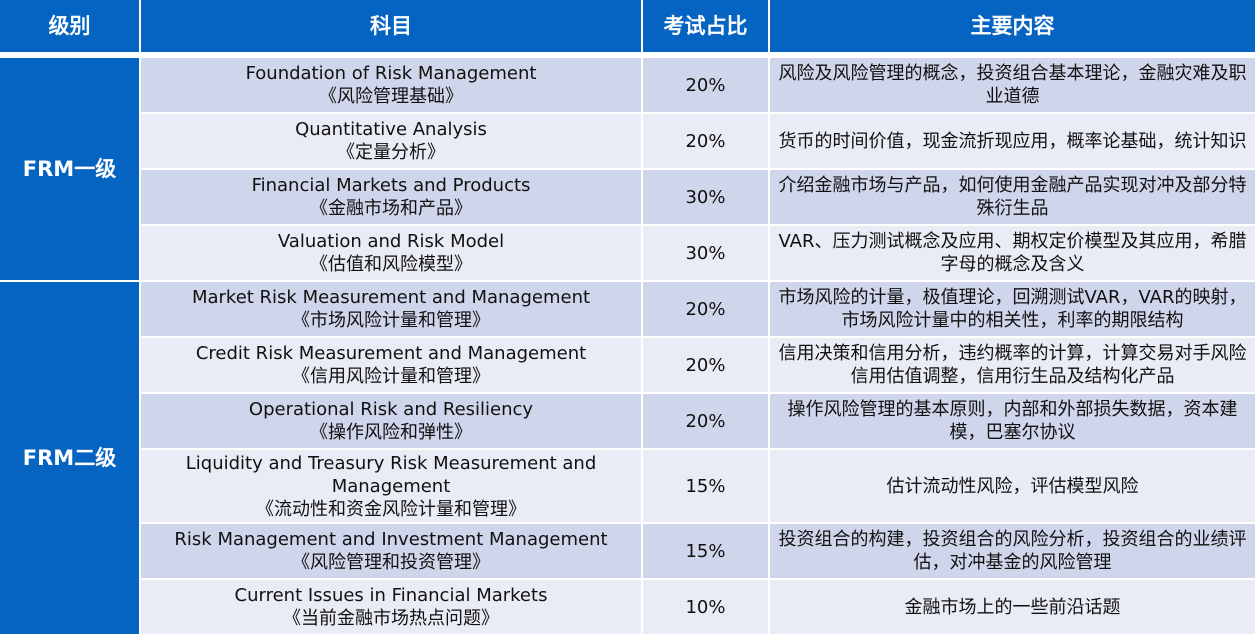 Image resolution: width=1257 pixels, height=636 pixels. What do you see at coordinates (391, 85) in the screenshot?
I see `subject-cell: Foundation of Risk Management 《风险管理基础》` at bounding box center [391, 85].